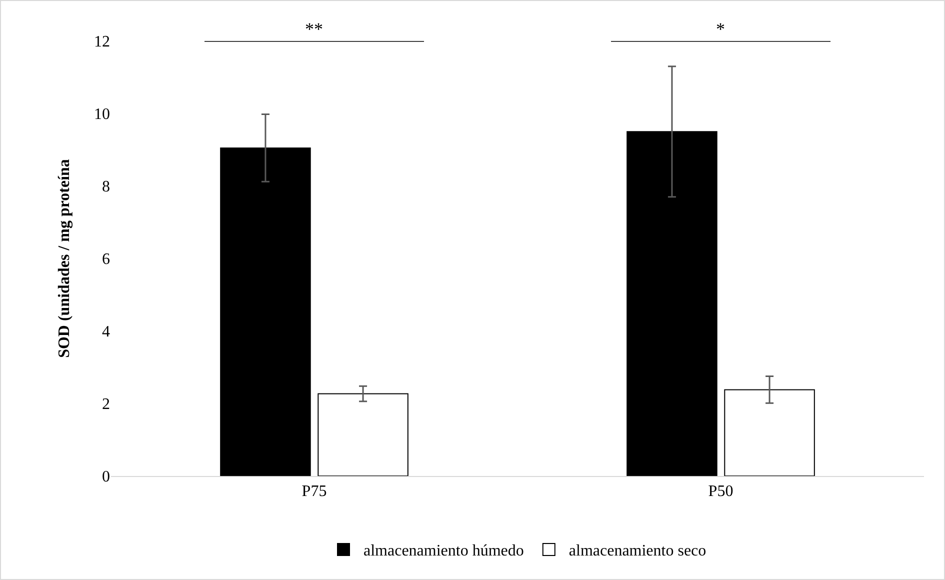  I want to click on legend-label: almacenamiento húmedo, so click(444, 551).